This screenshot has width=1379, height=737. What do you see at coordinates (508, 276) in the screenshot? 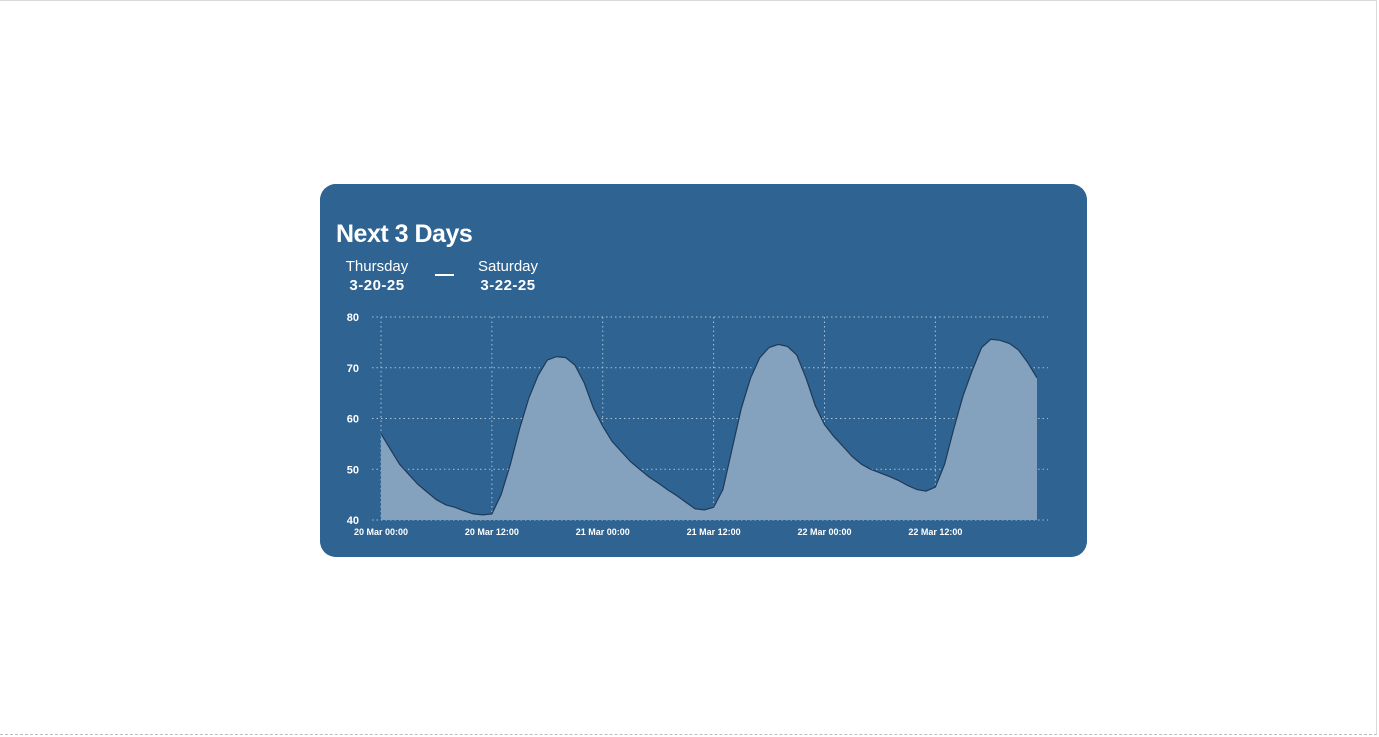
I see `range-end: Saturday 3-22-25` at bounding box center [508, 276].